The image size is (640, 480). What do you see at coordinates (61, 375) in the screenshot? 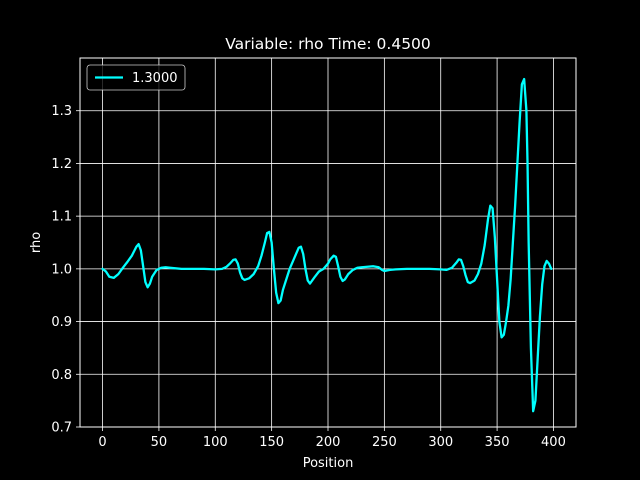
I see `y-tick-label: 0.8` at bounding box center [61, 375].